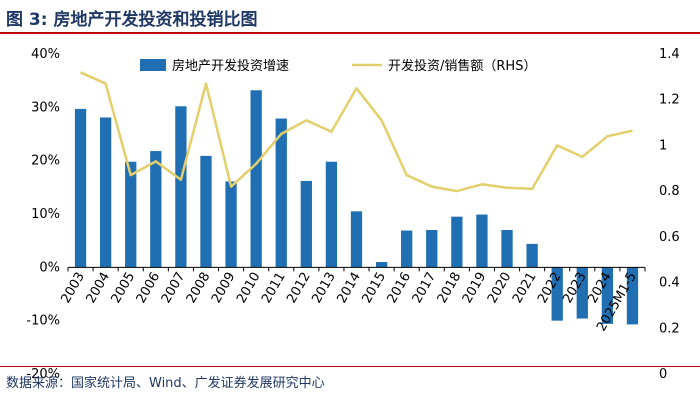  I want to click on x-tick-label: 2016, so click(400, 288).